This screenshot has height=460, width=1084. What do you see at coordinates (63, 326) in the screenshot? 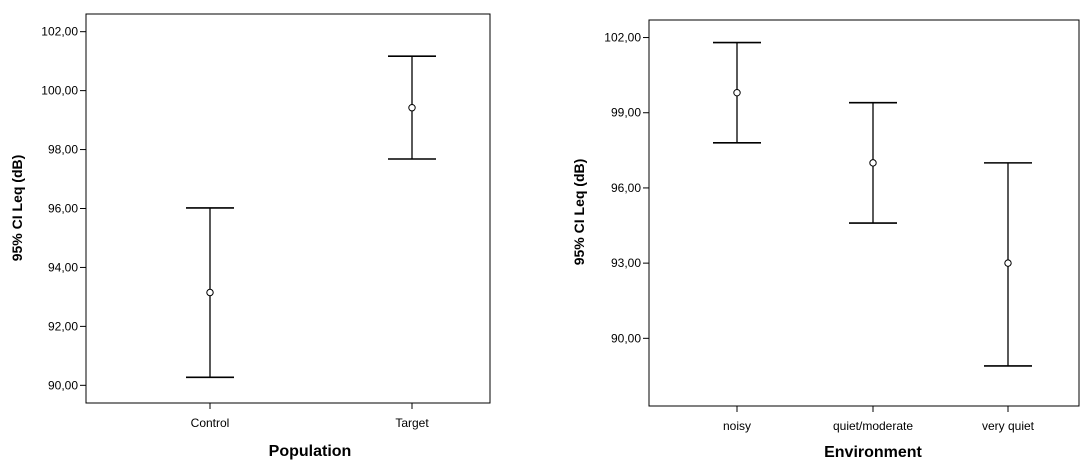
I see `y-tick-label: 92,00` at bounding box center [63, 326].